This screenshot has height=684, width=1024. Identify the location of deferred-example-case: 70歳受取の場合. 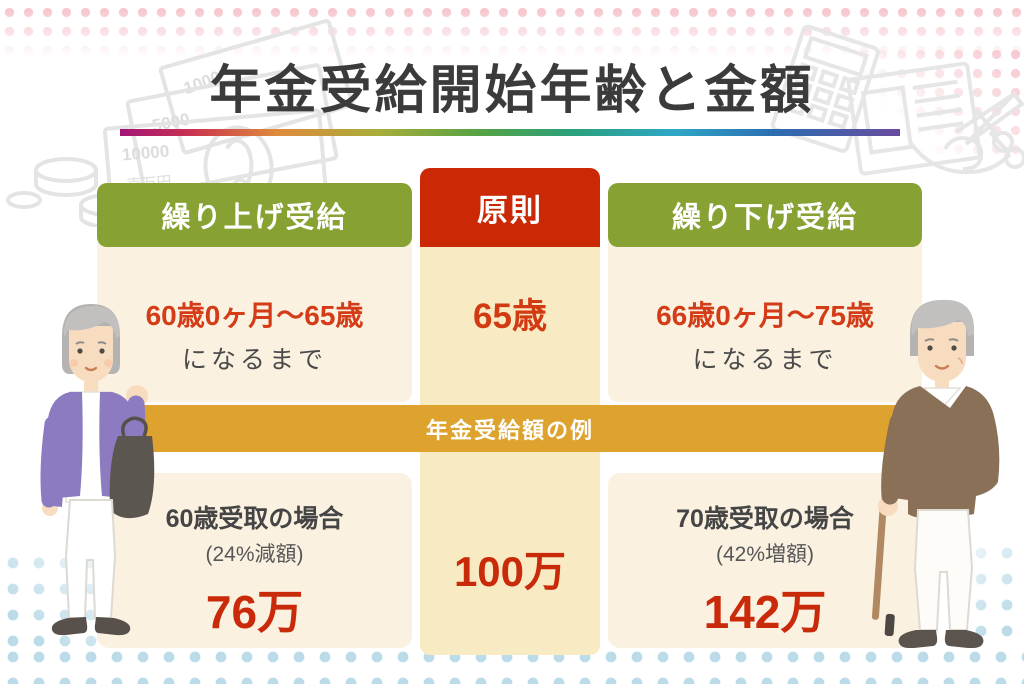
(765, 519).